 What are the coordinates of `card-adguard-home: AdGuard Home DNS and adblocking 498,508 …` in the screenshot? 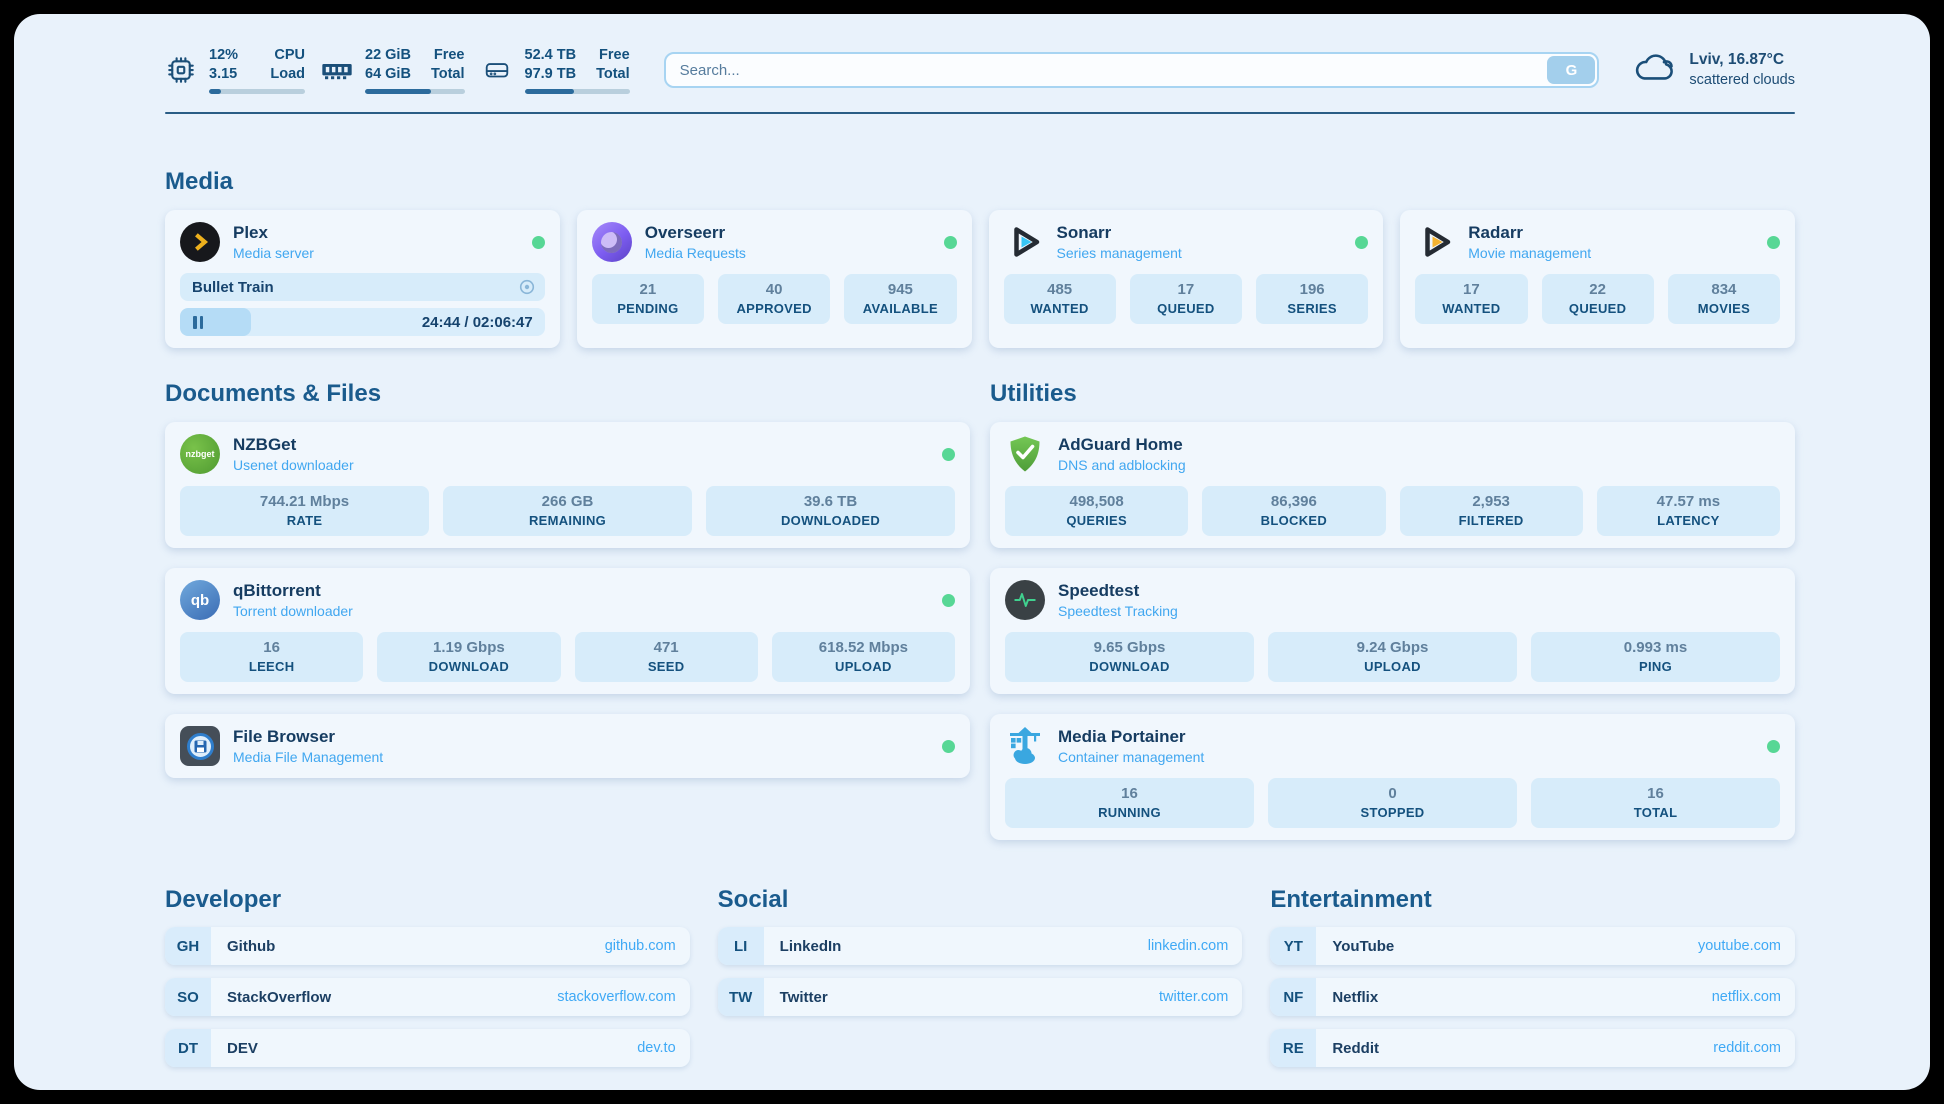 It's located at (1392, 485).